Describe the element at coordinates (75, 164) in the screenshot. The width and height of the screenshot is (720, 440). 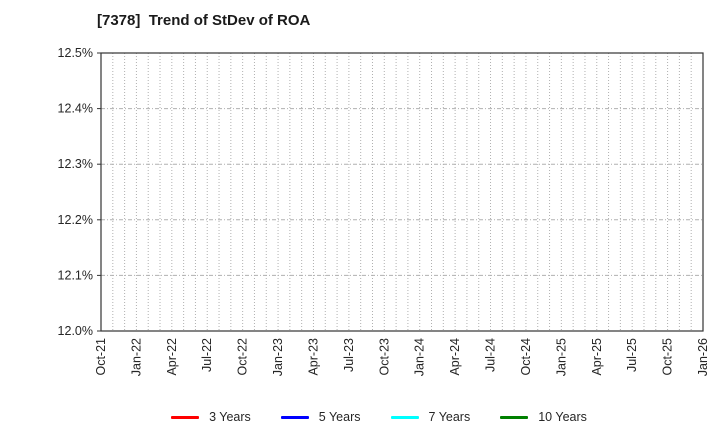
I see `y-tick-label: 12.3%` at that location.